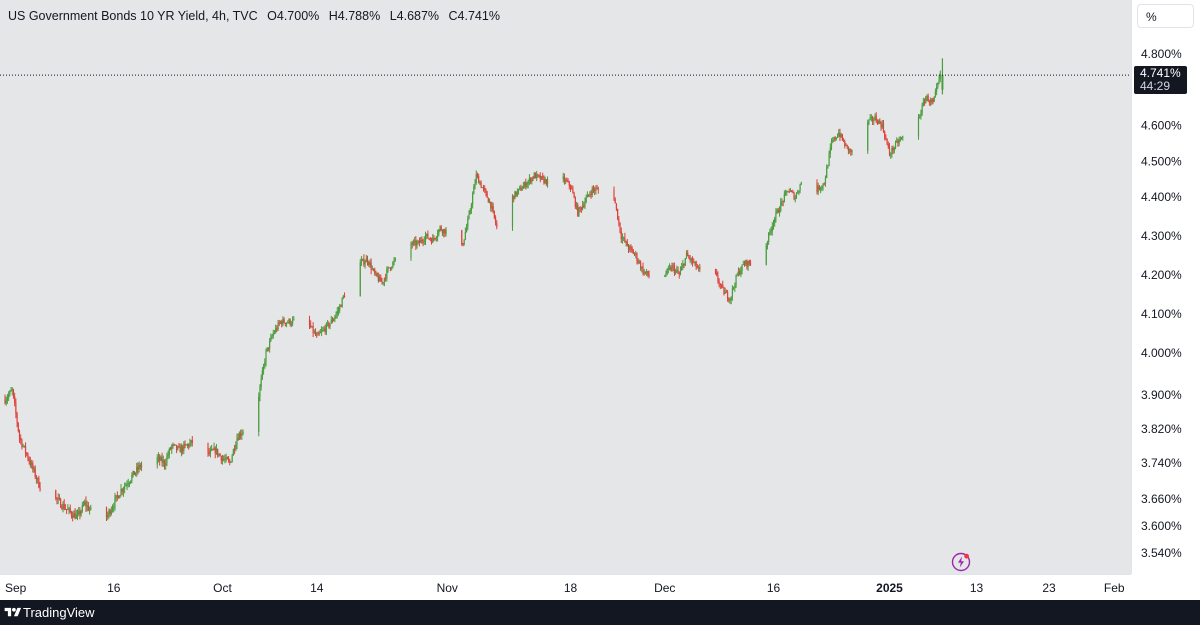 Image resolution: width=1200 pixels, height=625 pixels. What do you see at coordinates (133, 16) in the screenshot?
I see `symbol-title: US Government Bonds 10 YR Yield, 4h, TVC` at bounding box center [133, 16].